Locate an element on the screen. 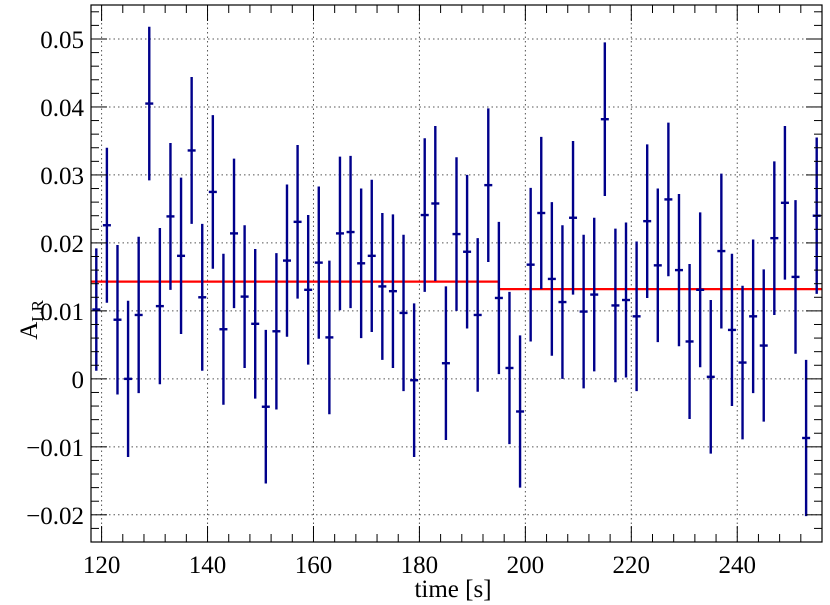  x-tick-labels: 120 140 160 180 200 220 240 is located at coordinates (419, 565).